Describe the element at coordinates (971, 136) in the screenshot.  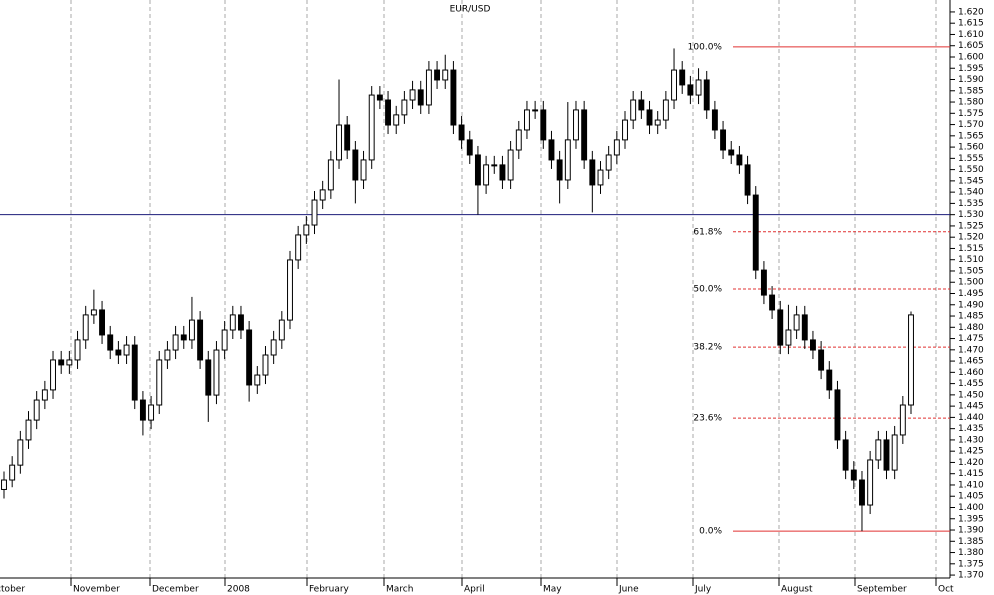
I see `y-tick-label: 1.565` at that location.